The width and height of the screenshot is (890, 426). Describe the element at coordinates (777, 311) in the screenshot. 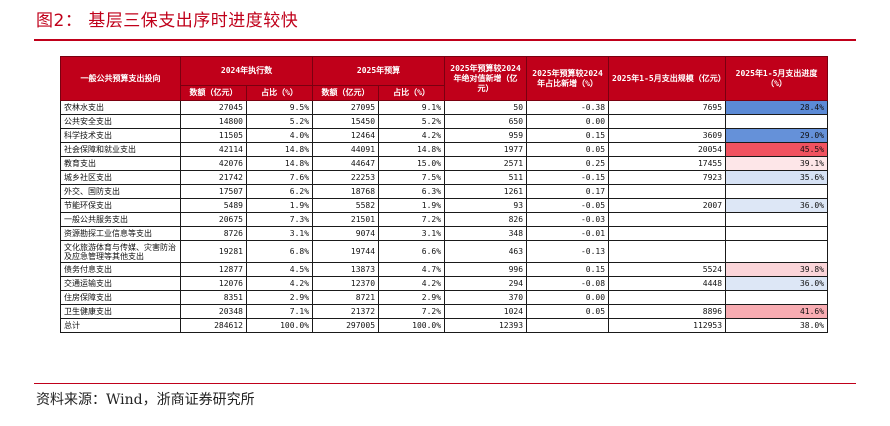

I see `jan-may-progress-cell: 41.6%` at that location.